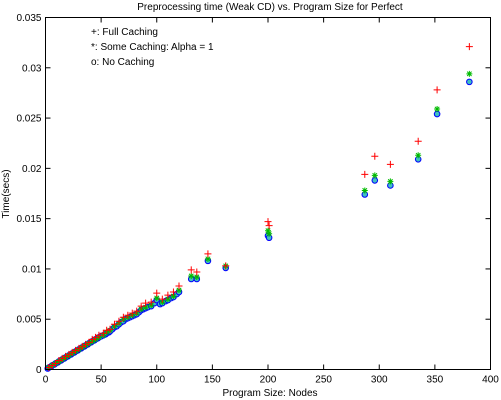  I want to click on legend-entry-no-caching: o: No Caching, so click(122, 62).